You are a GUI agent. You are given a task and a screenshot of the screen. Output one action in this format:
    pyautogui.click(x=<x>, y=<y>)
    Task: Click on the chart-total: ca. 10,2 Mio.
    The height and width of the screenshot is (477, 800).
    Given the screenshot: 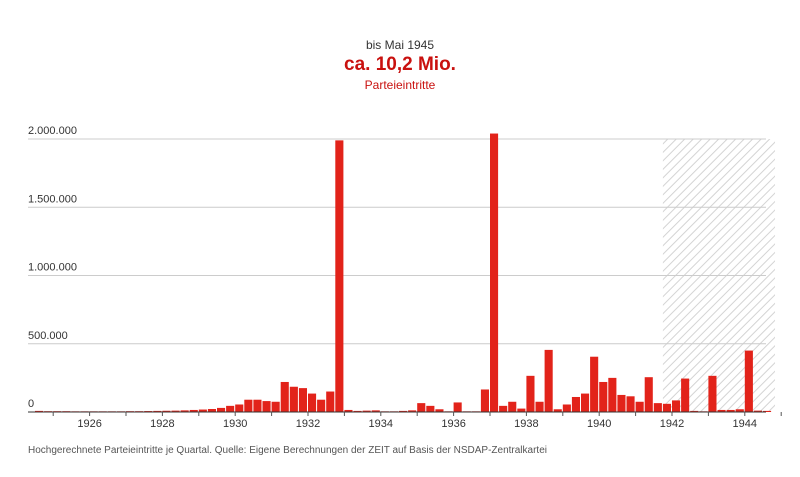 What is the action you would take?
    pyautogui.click(x=400, y=64)
    